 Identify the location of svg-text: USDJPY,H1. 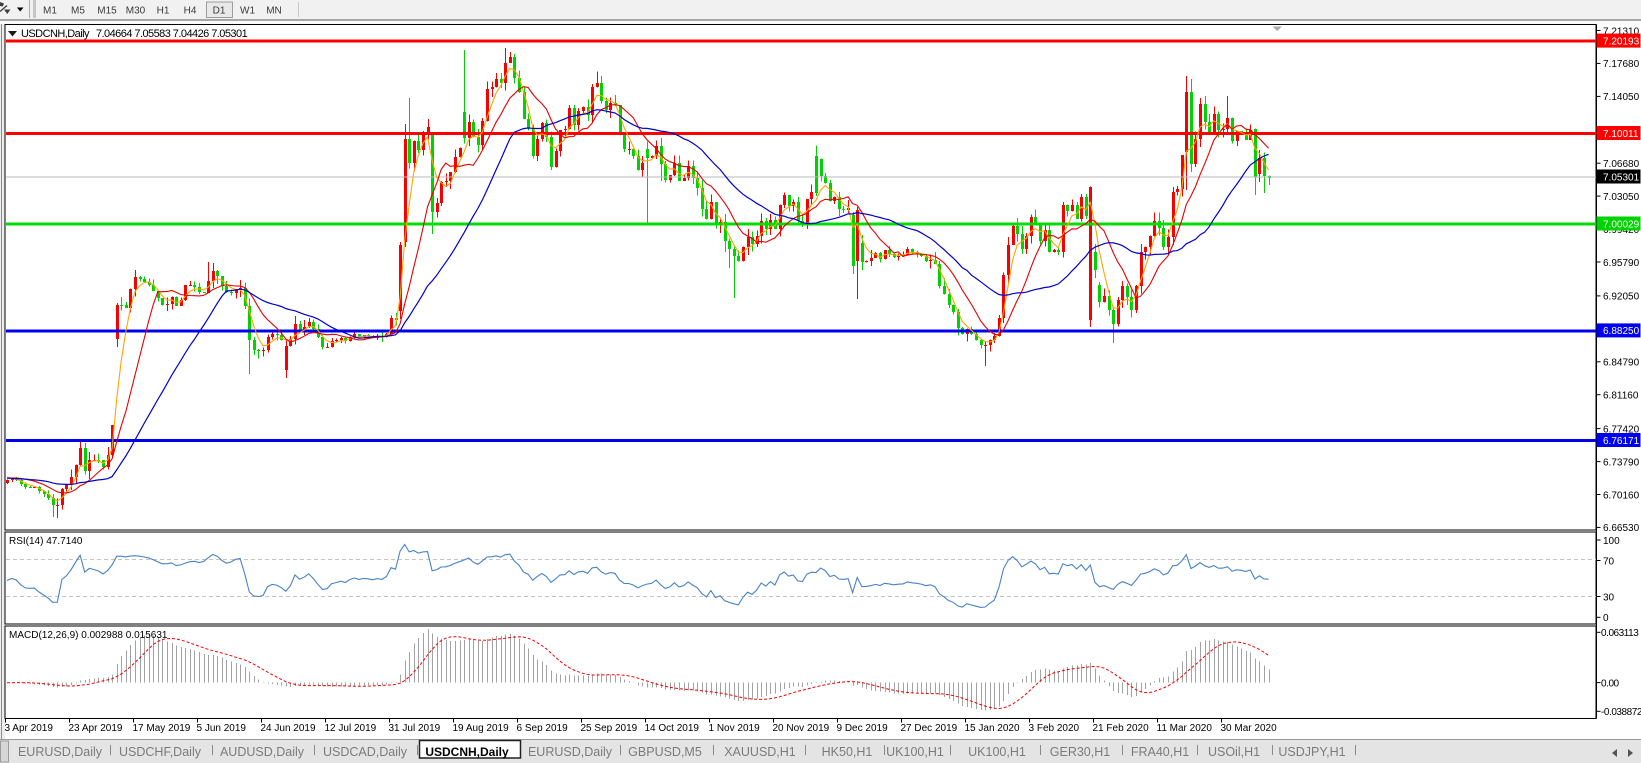
(1311, 752).